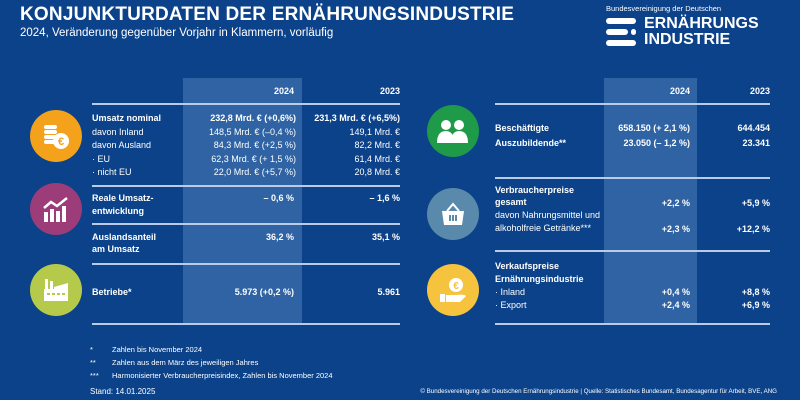 The height and width of the screenshot is (400, 800). I want to click on value-2023: 35,1 %, so click(385, 237).